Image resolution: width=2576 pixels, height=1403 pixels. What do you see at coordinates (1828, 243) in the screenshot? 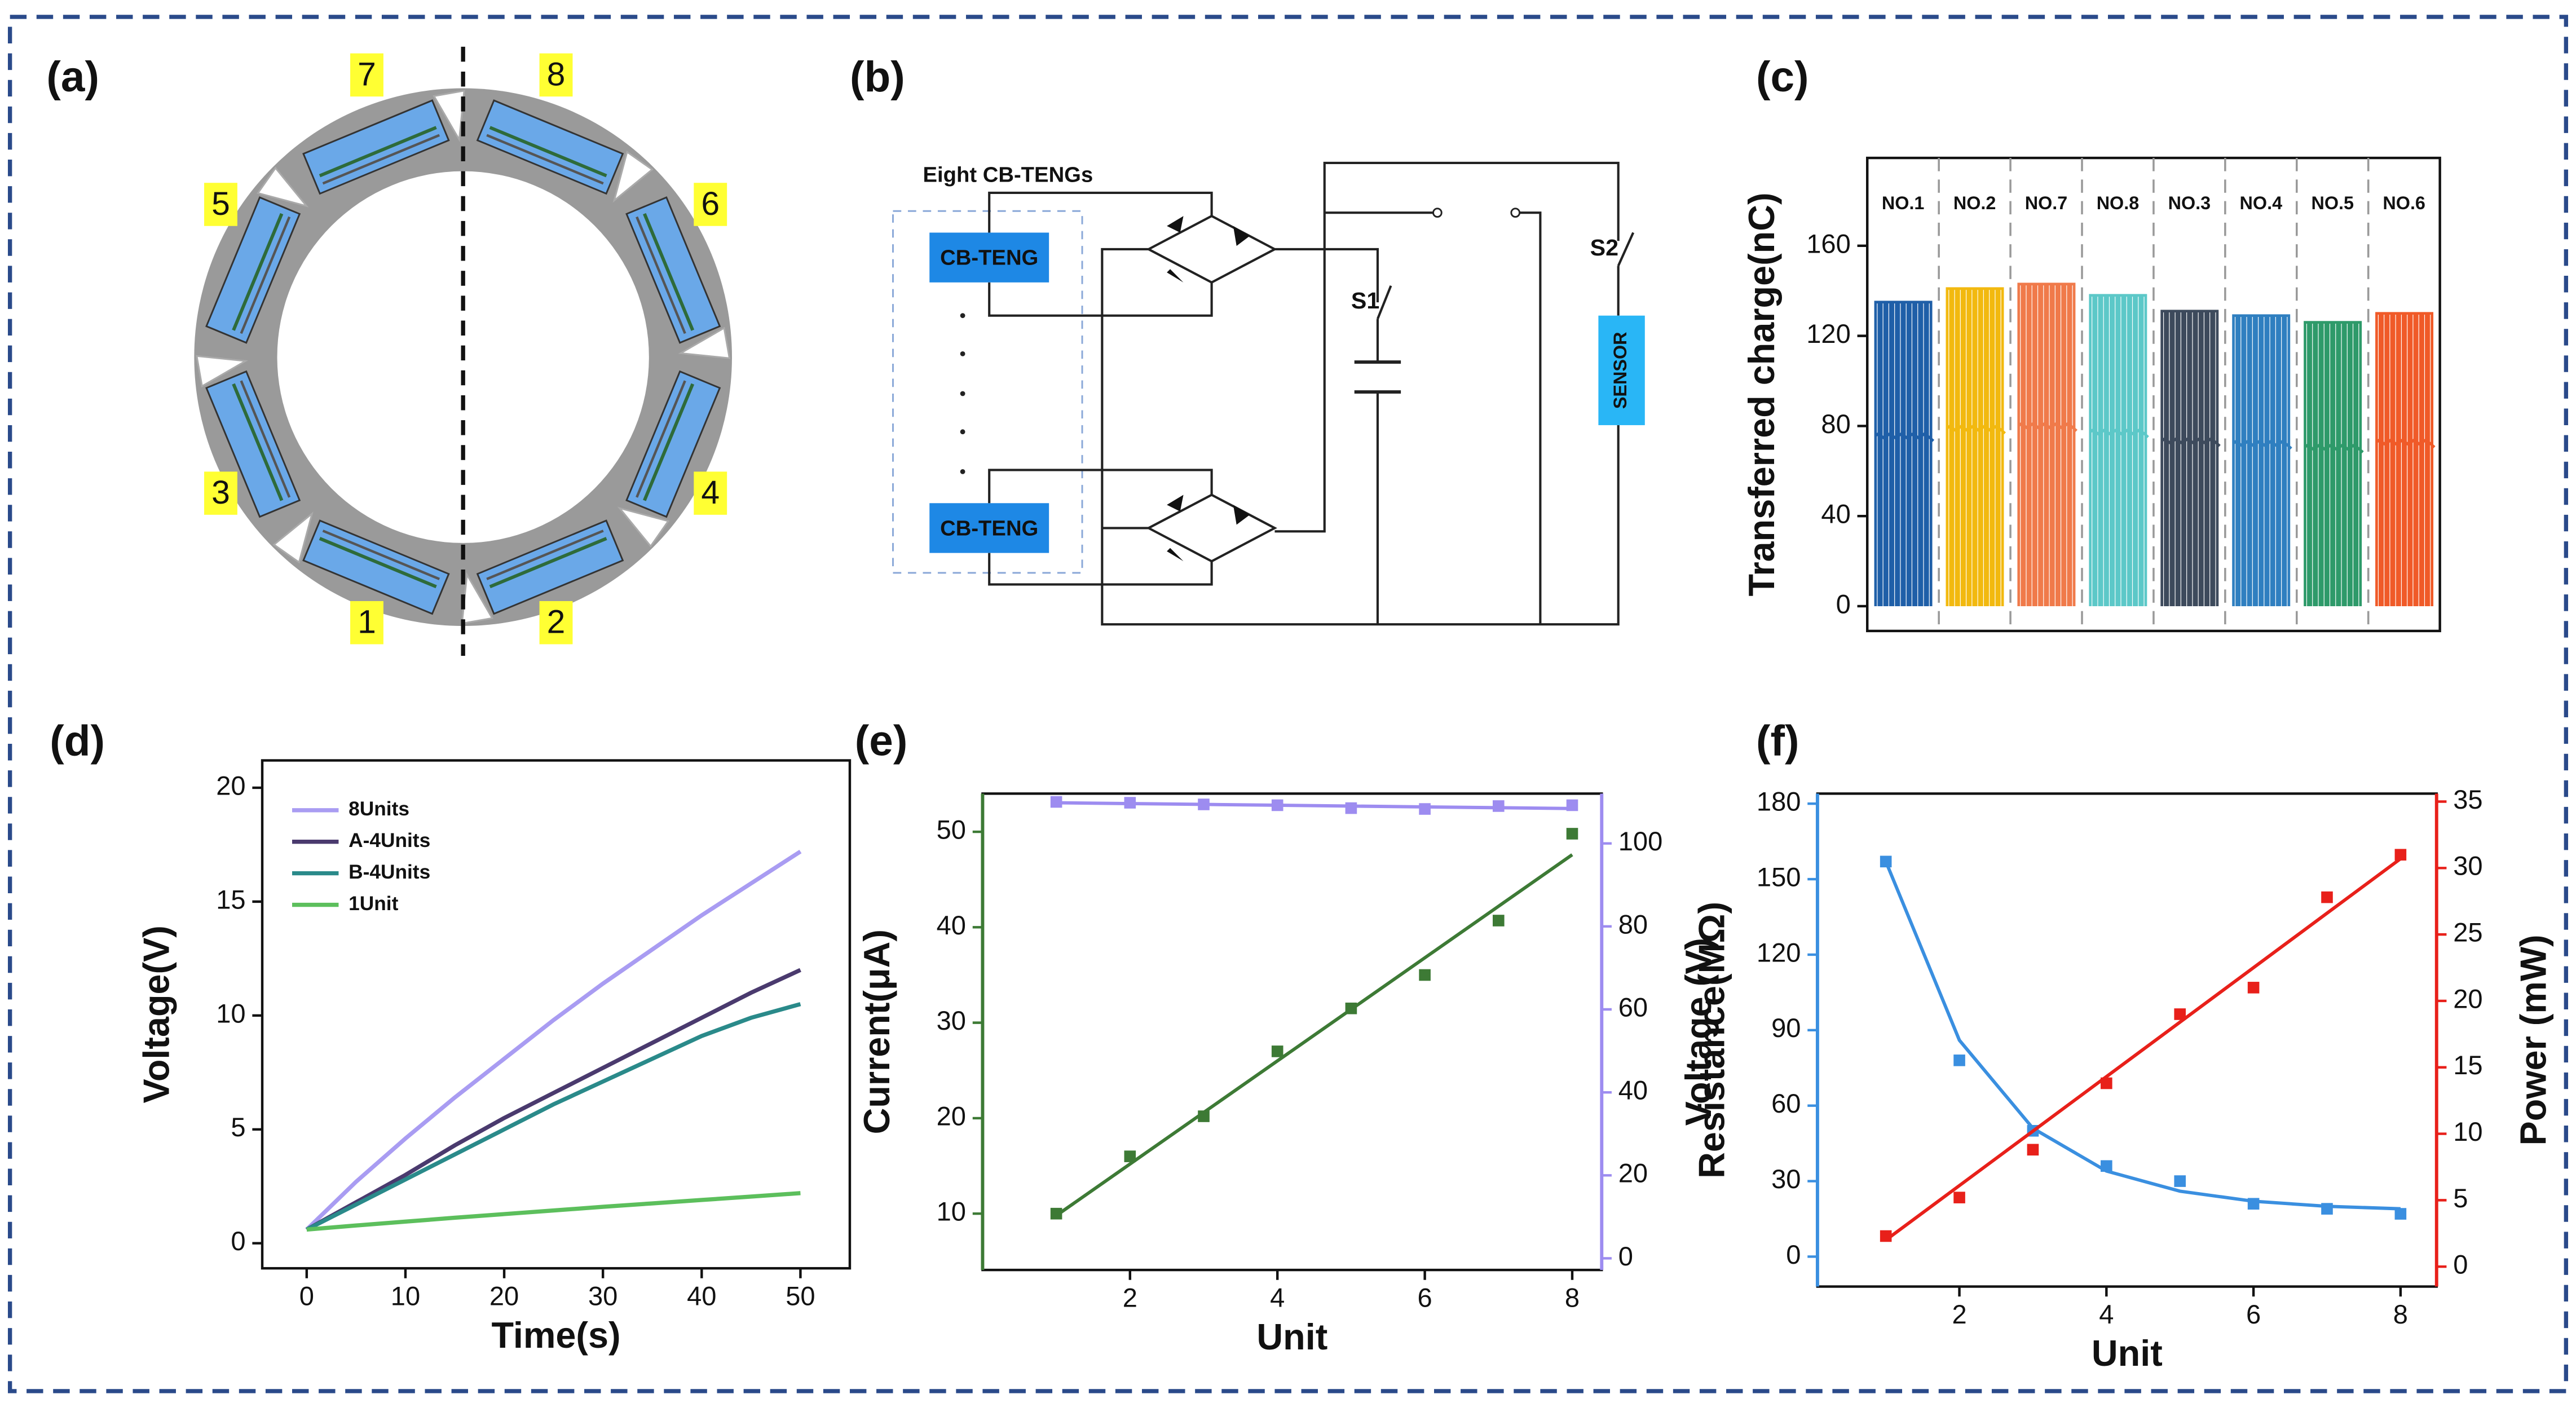
I see `y-tick-label: 160` at bounding box center [1828, 243].